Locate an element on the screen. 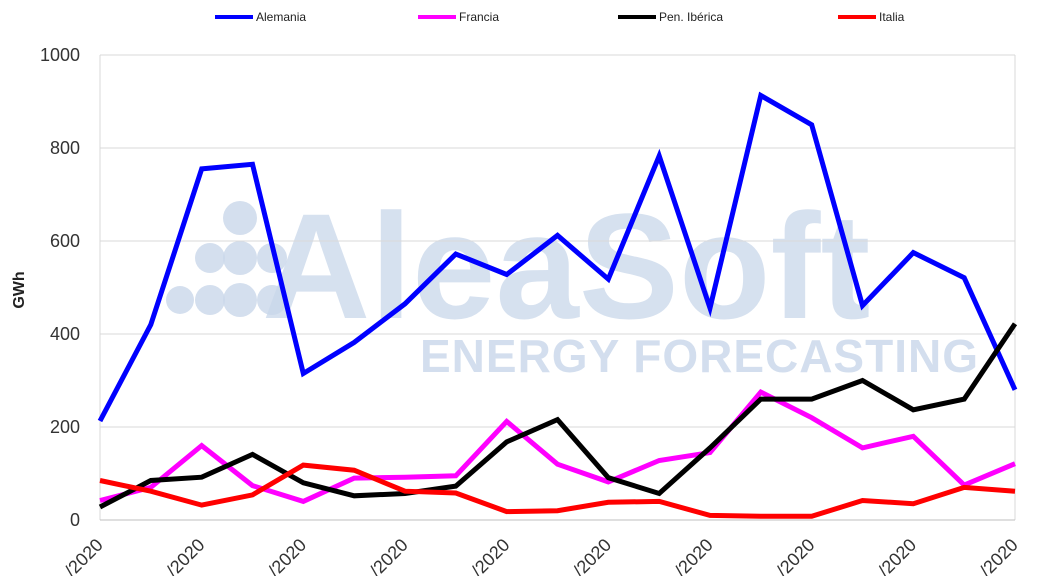 This screenshot has width=1038, height=576. y-axis-ticks: 0 200 400 600 800 1000 is located at coordinates (60, 287).